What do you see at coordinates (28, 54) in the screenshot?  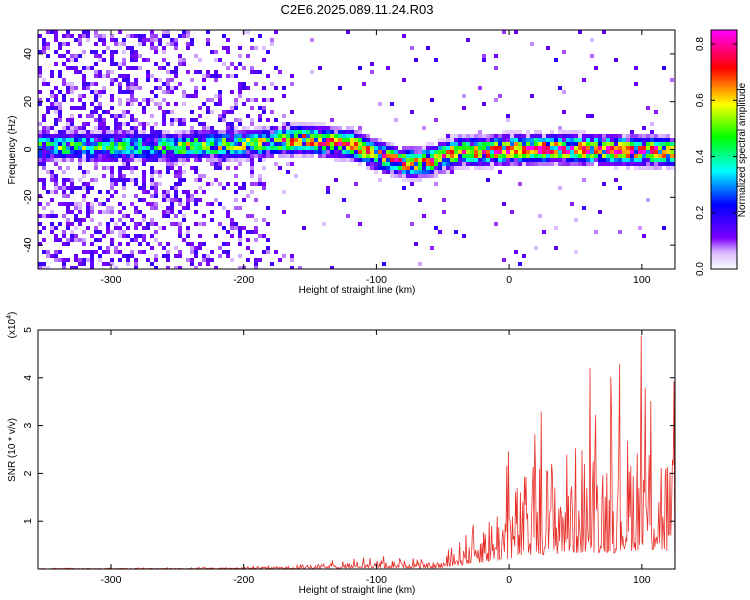 I see `spectrogram-y-tick-label: 40` at bounding box center [28, 54].